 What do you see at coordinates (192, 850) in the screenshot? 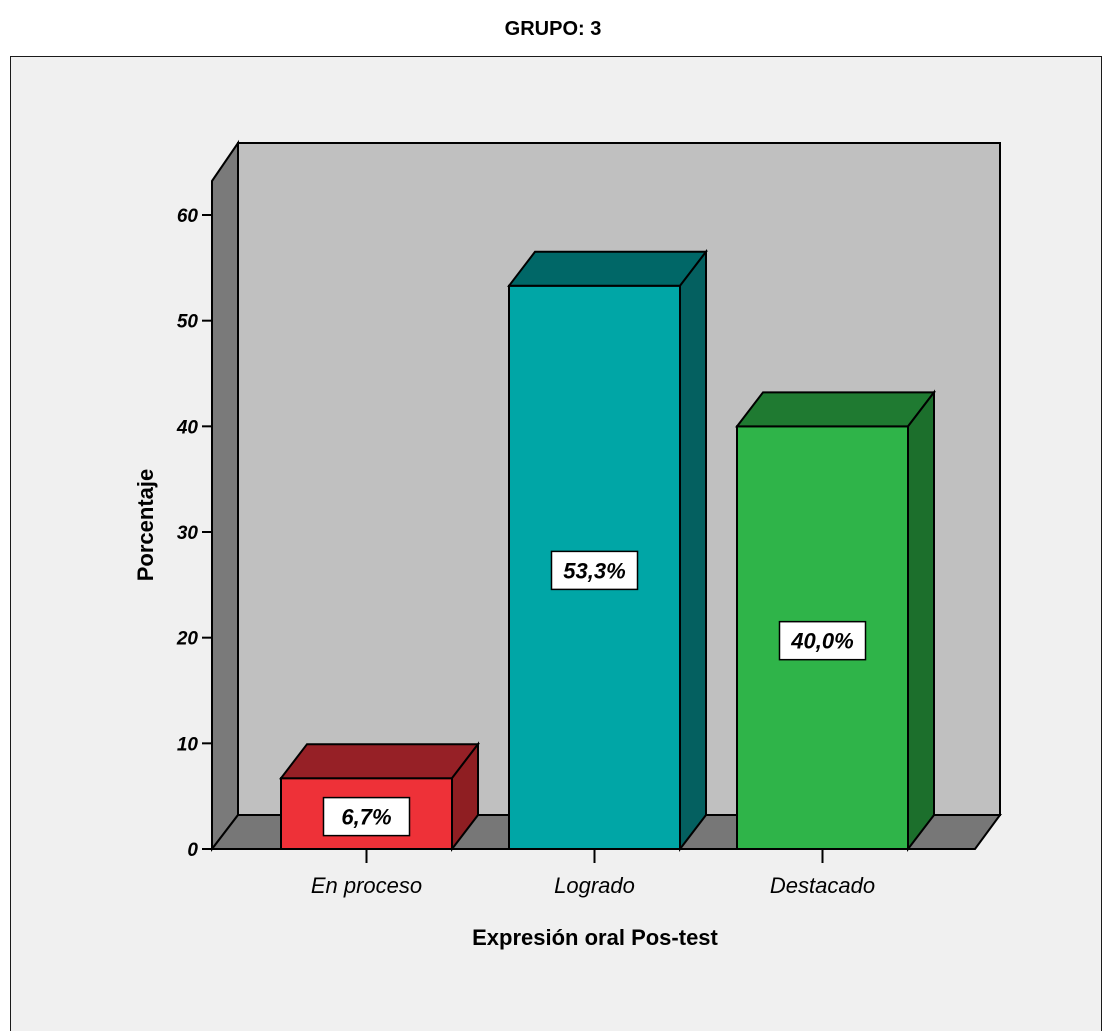
I see `y-tick-label: 0` at bounding box center [192, 850].